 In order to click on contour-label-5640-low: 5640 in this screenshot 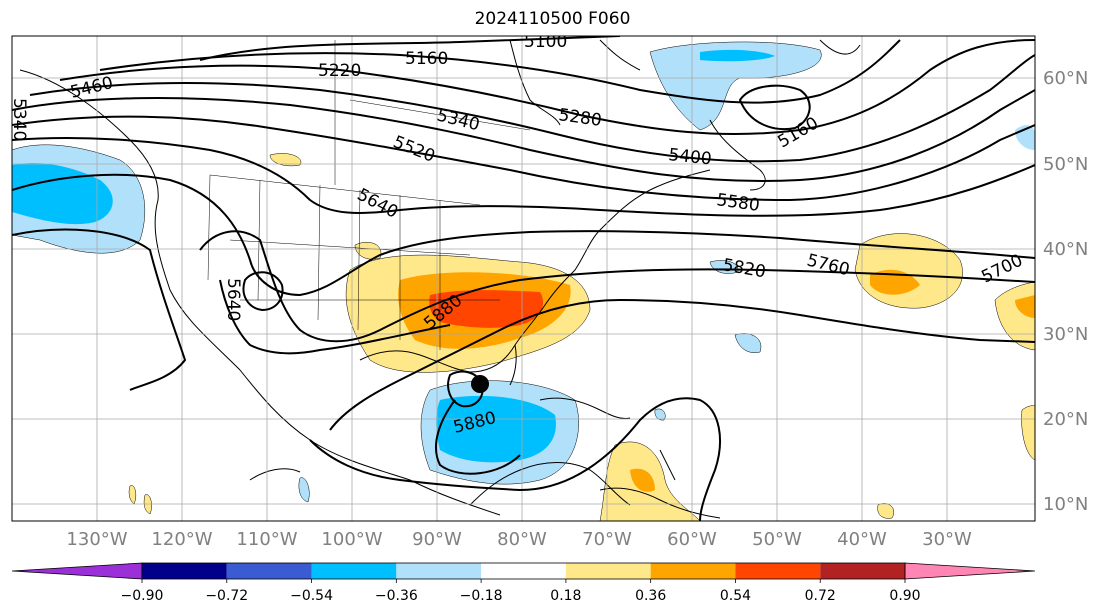, I will do `click(233, 299)`.